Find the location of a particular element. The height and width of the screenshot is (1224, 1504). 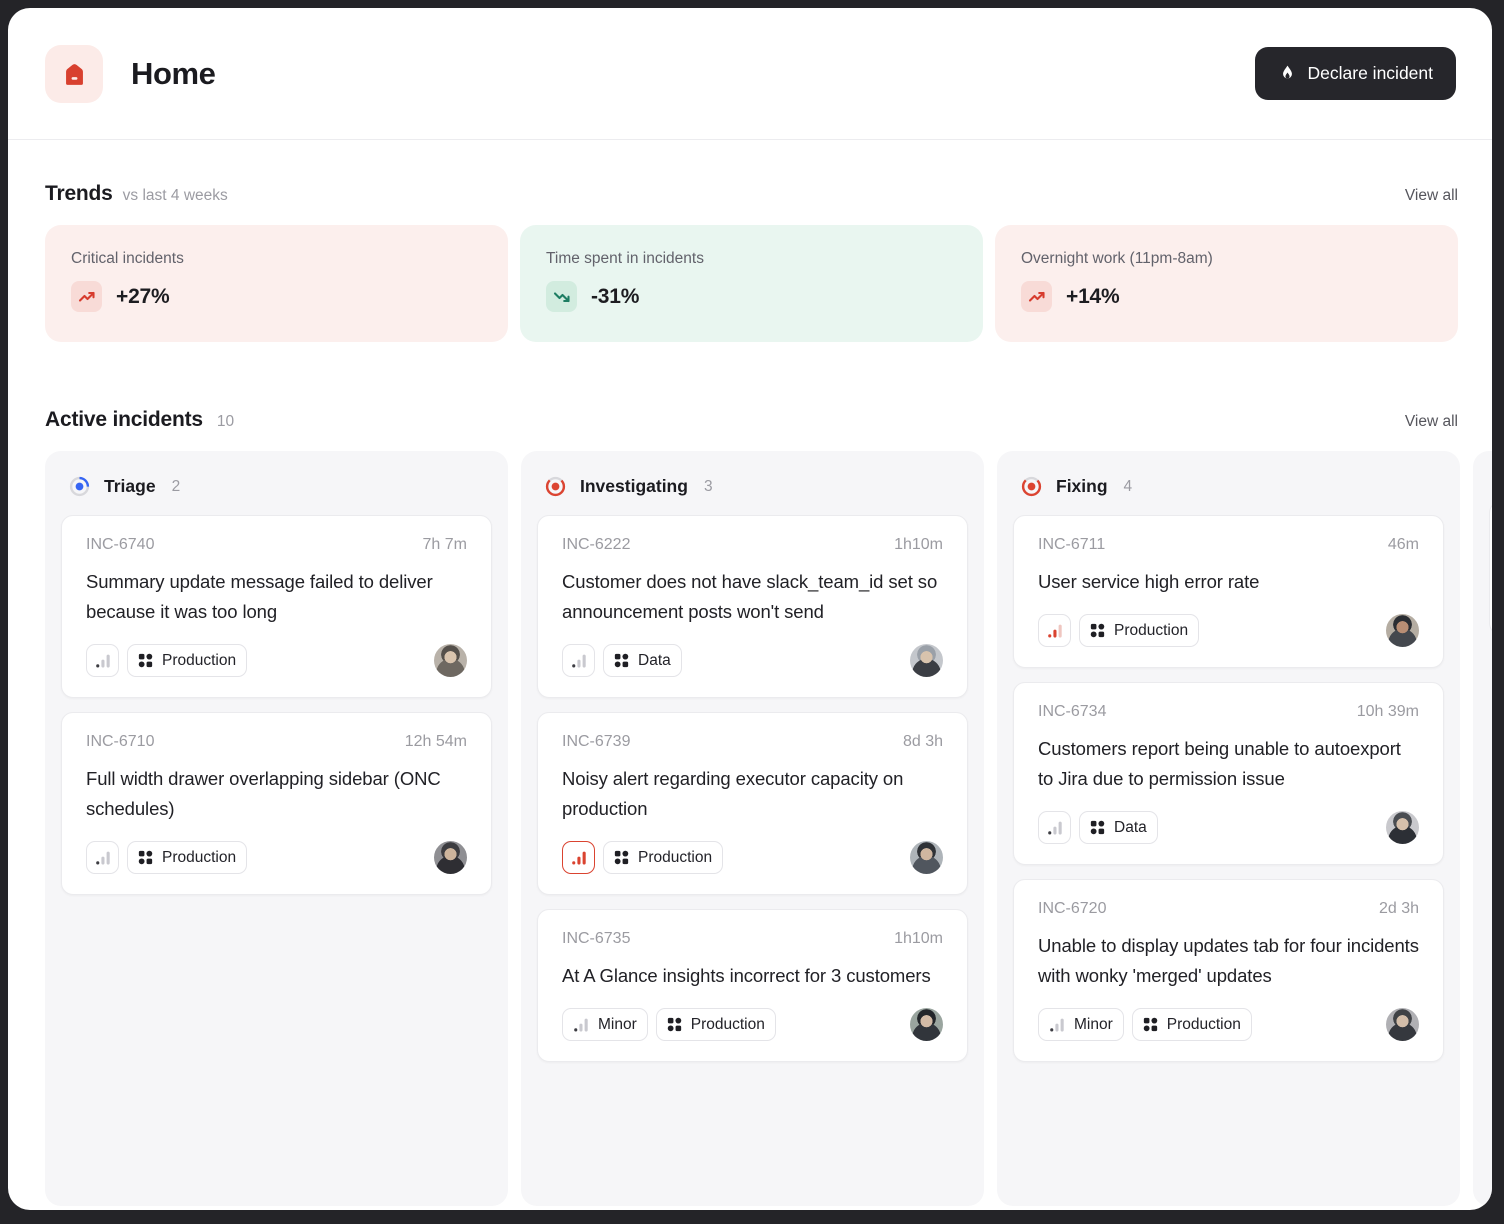

flame-icon is located at coordinates (1287, 72).